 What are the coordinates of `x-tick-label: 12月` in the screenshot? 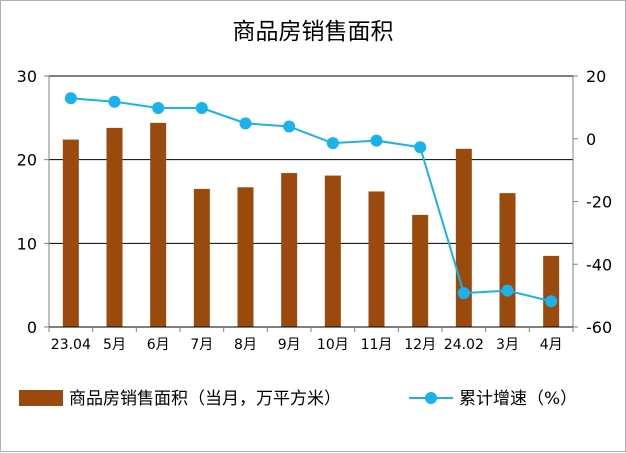 It's located at (420, 345).